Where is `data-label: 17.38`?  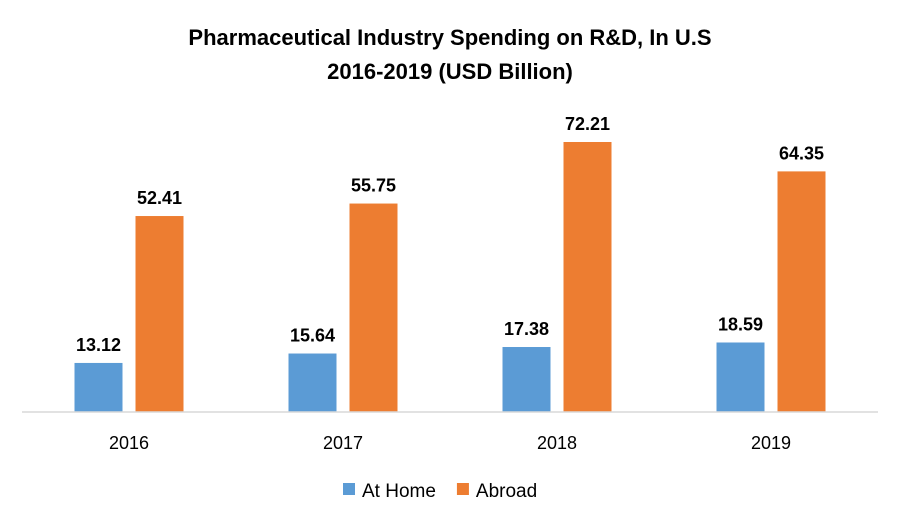
data-label: 17.38 is located at coordinates (526, 329).